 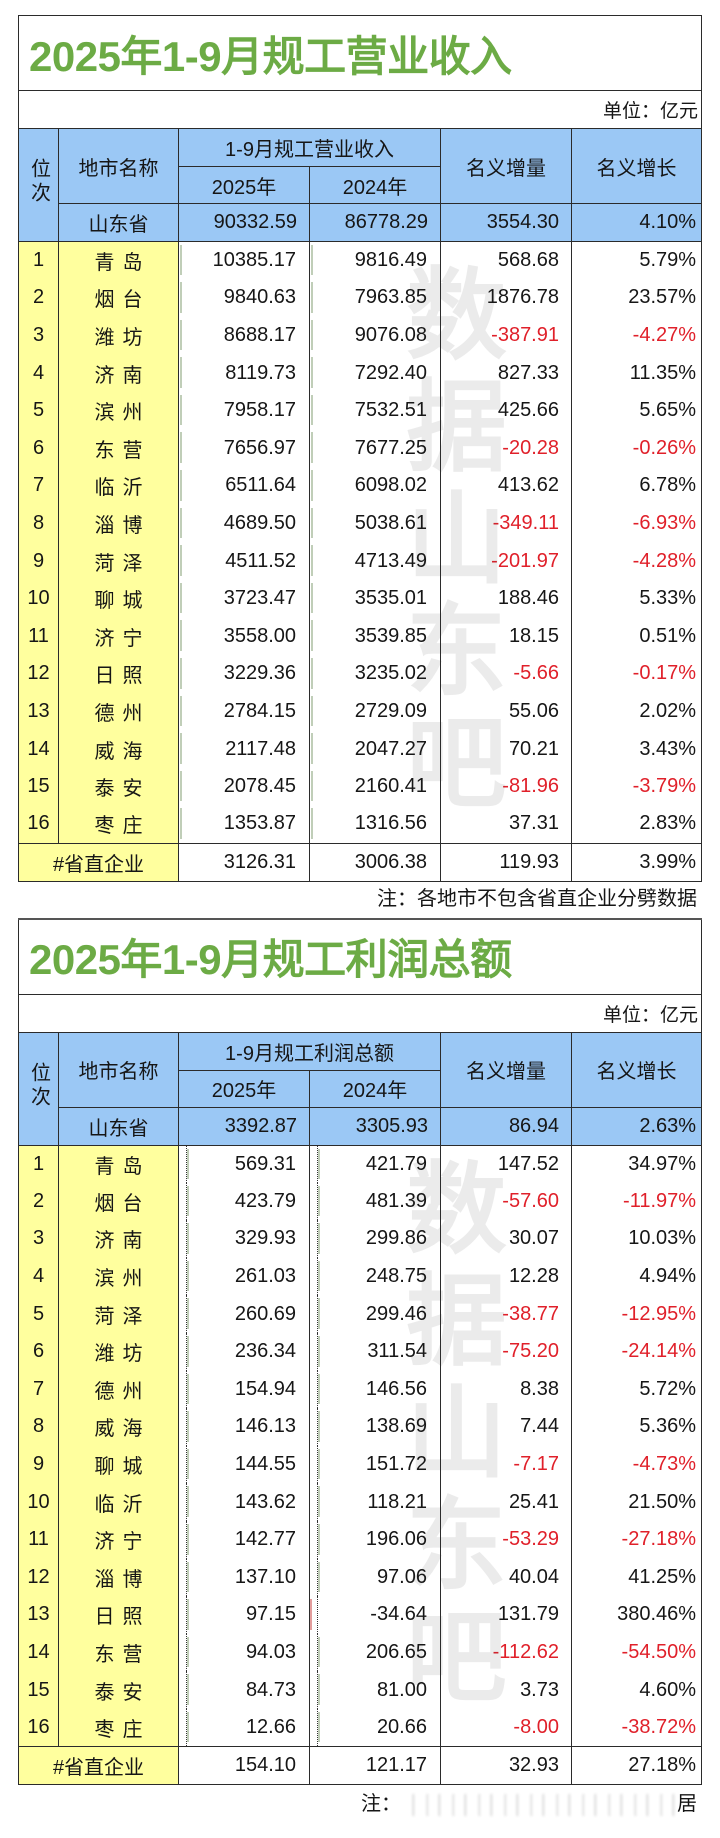 What do you see at coordinates (118, 1577) in the screenshot?
I see `city-name-cell: 淄博` at bounding box center [118, 1577].